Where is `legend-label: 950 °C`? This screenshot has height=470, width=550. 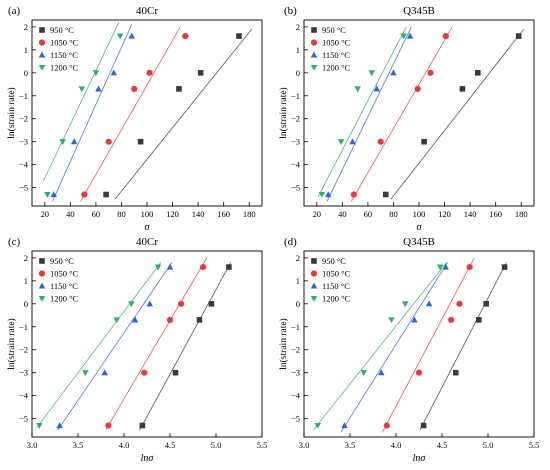 legend-label: 950 °C is located at coordinates (62, 261).